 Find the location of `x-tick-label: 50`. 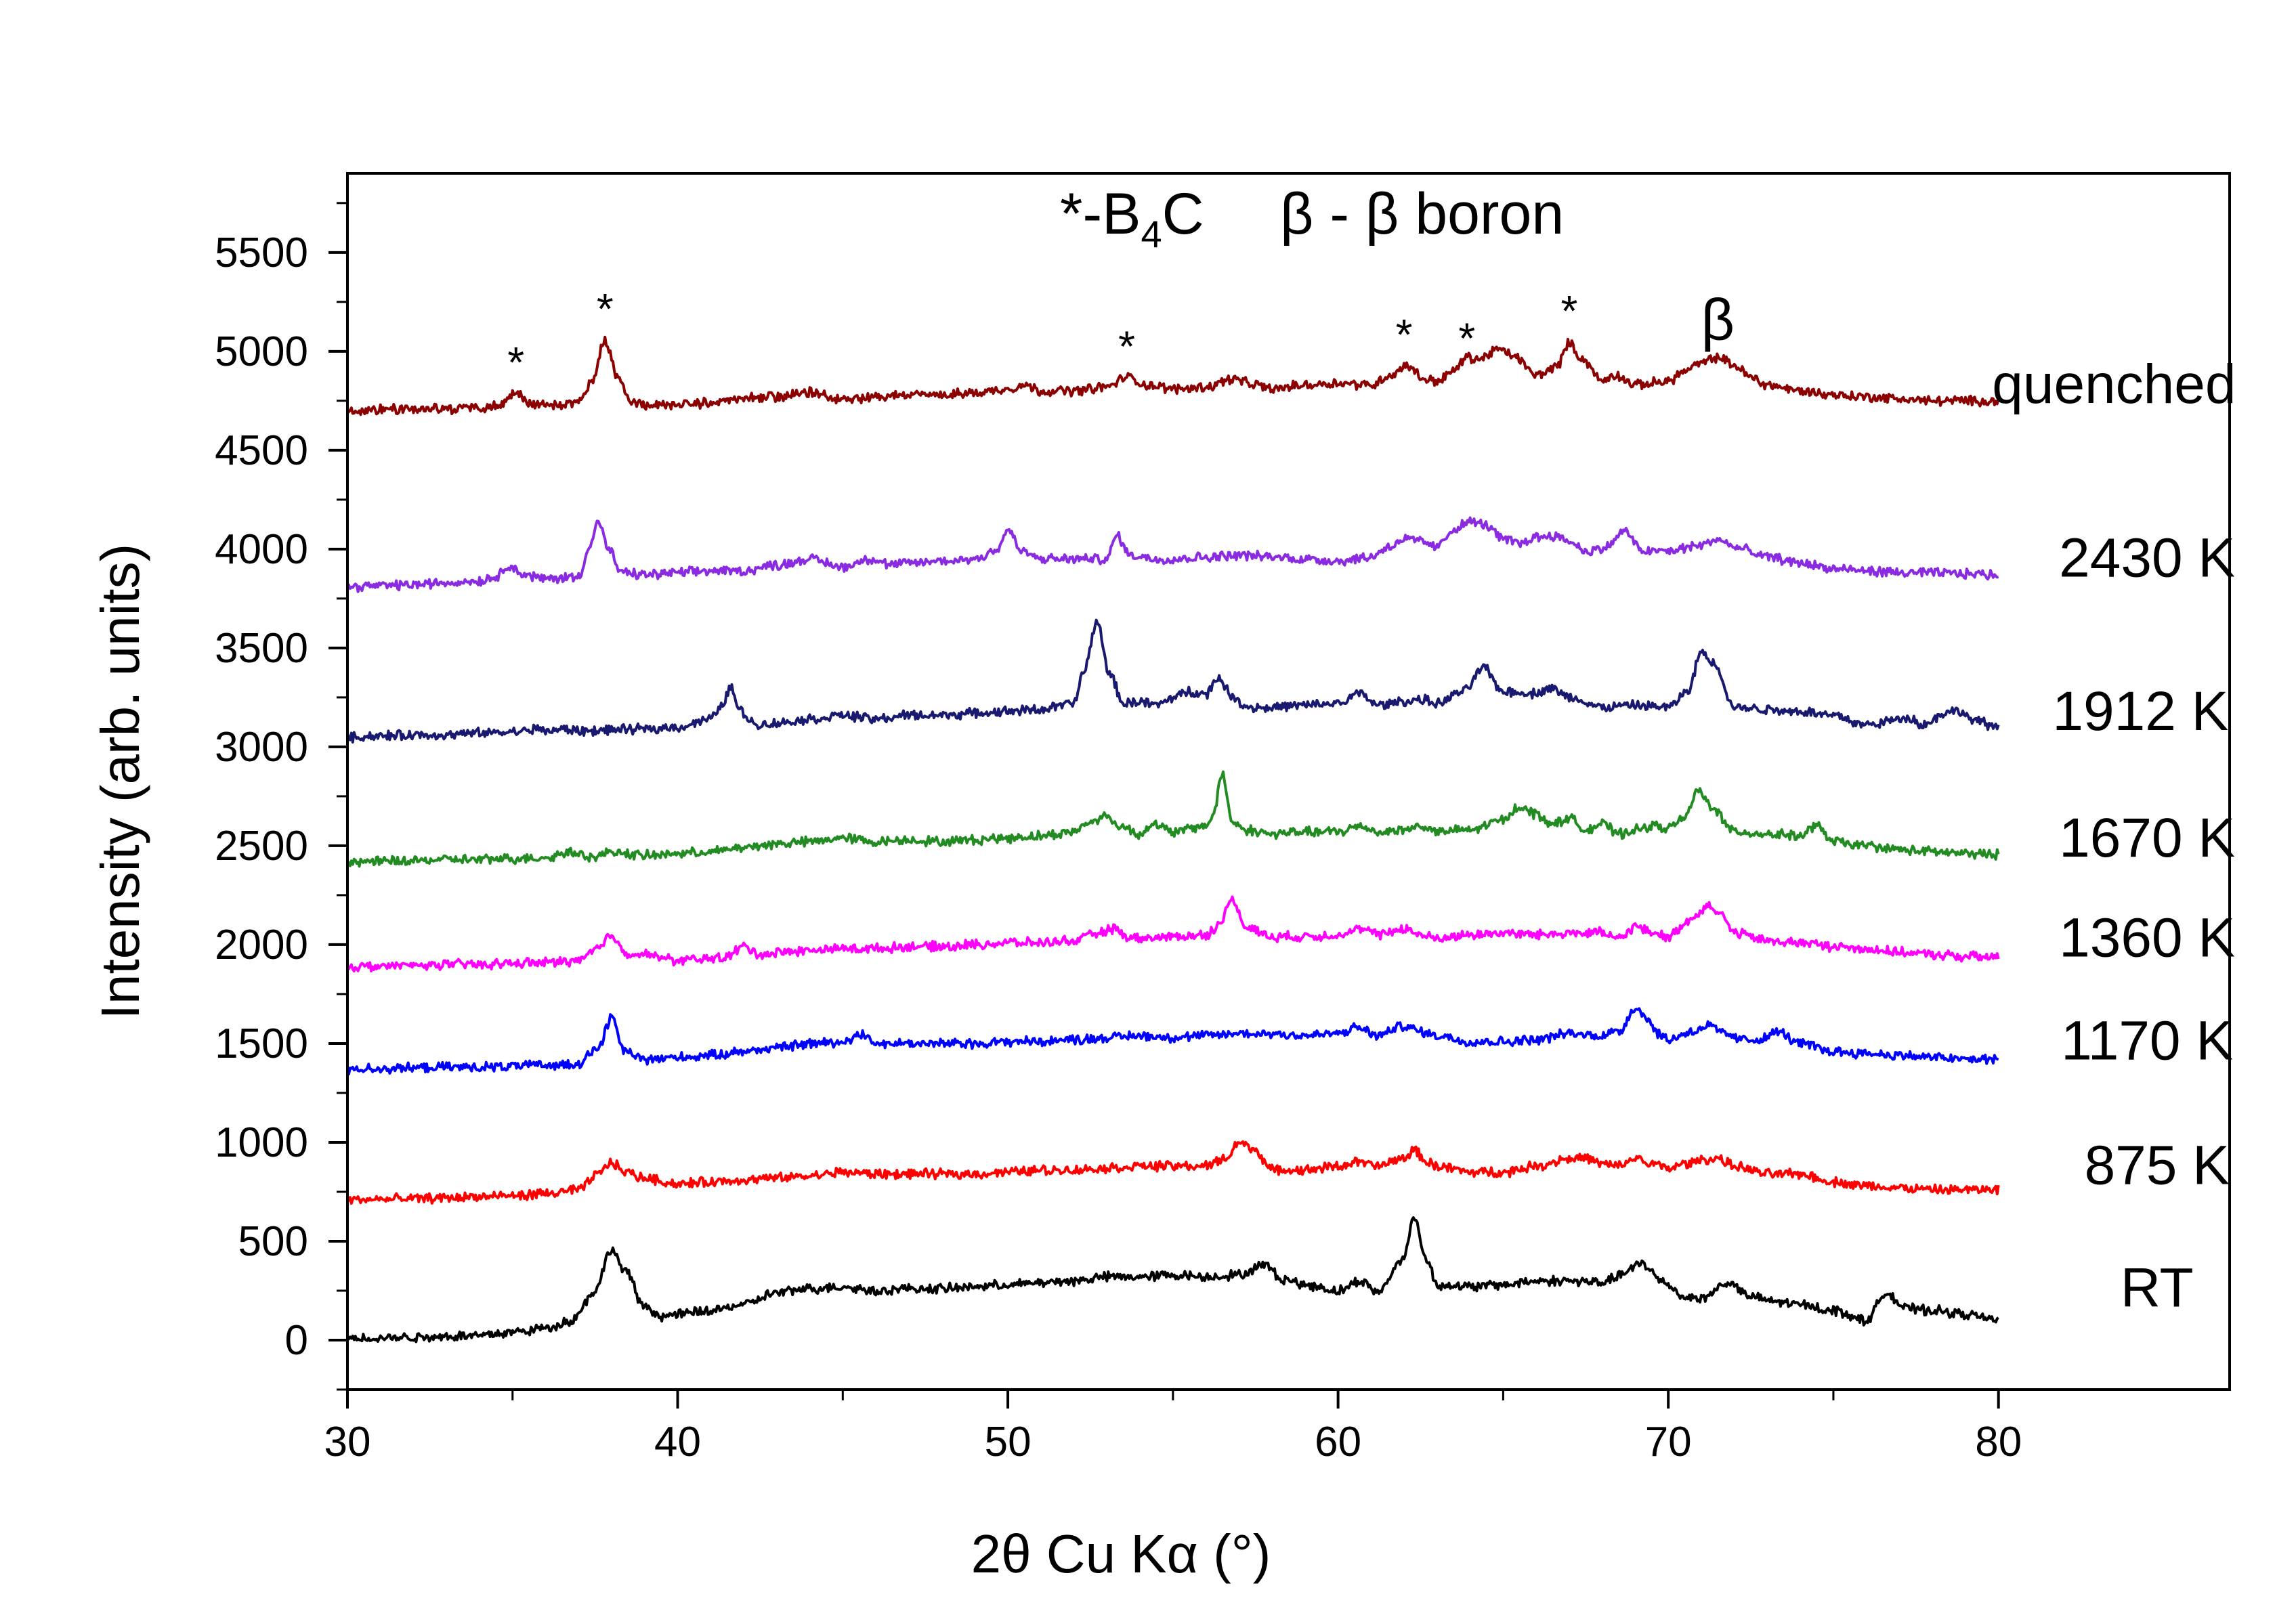

x-tick-label: 50 is located at coordinates (1009, 1442).